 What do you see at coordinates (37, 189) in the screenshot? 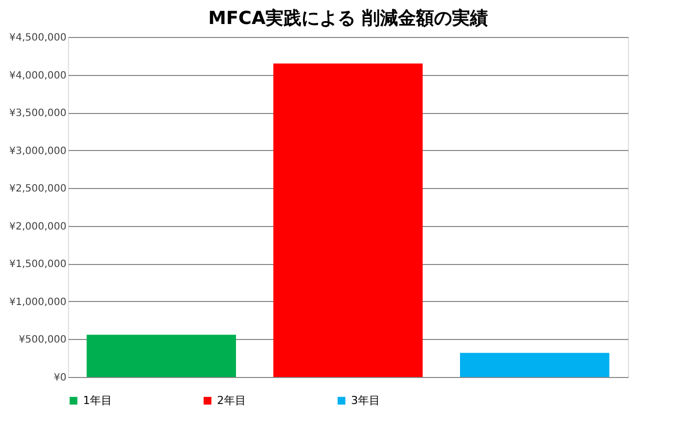
I see `y-tick-label: ¥2,500,000` at bounding box center [37, 189].